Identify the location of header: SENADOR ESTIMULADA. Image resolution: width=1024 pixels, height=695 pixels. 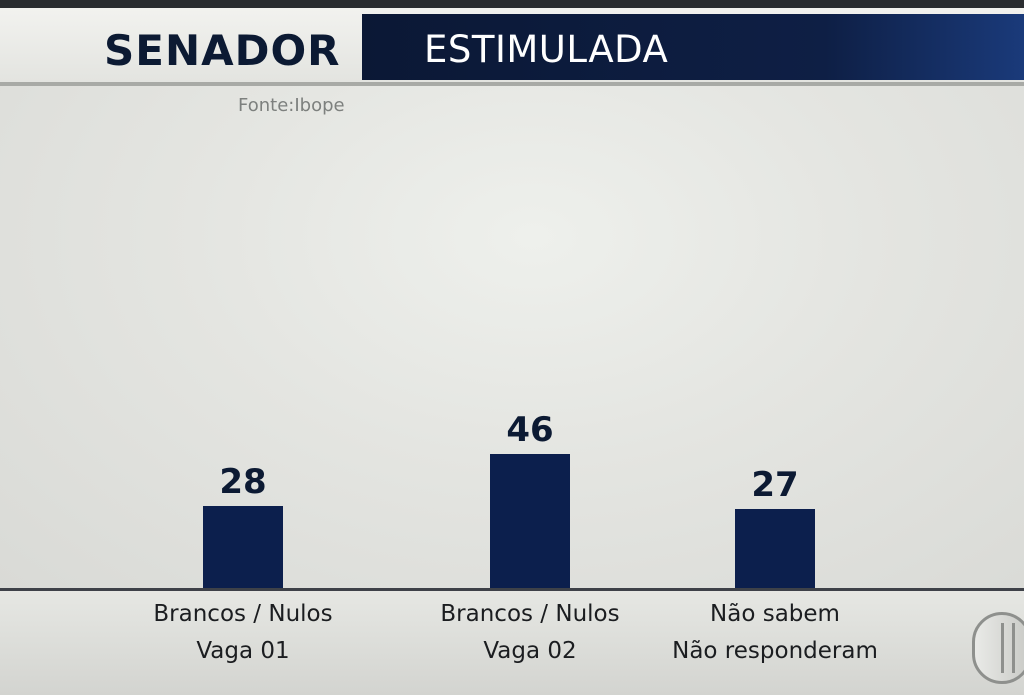
(512, 45).